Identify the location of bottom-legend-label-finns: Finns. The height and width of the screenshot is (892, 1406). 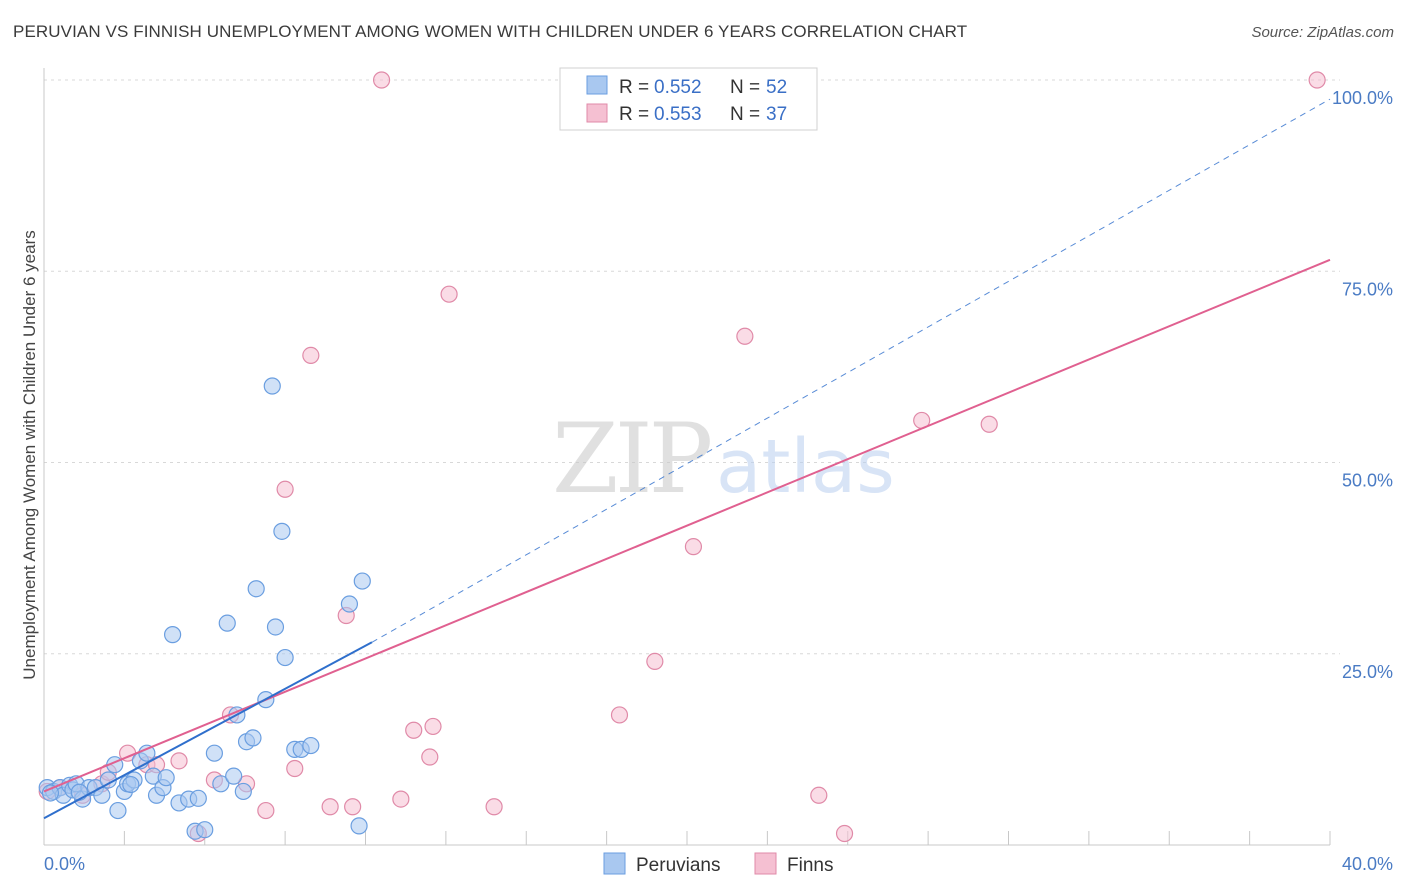
(810, 865).